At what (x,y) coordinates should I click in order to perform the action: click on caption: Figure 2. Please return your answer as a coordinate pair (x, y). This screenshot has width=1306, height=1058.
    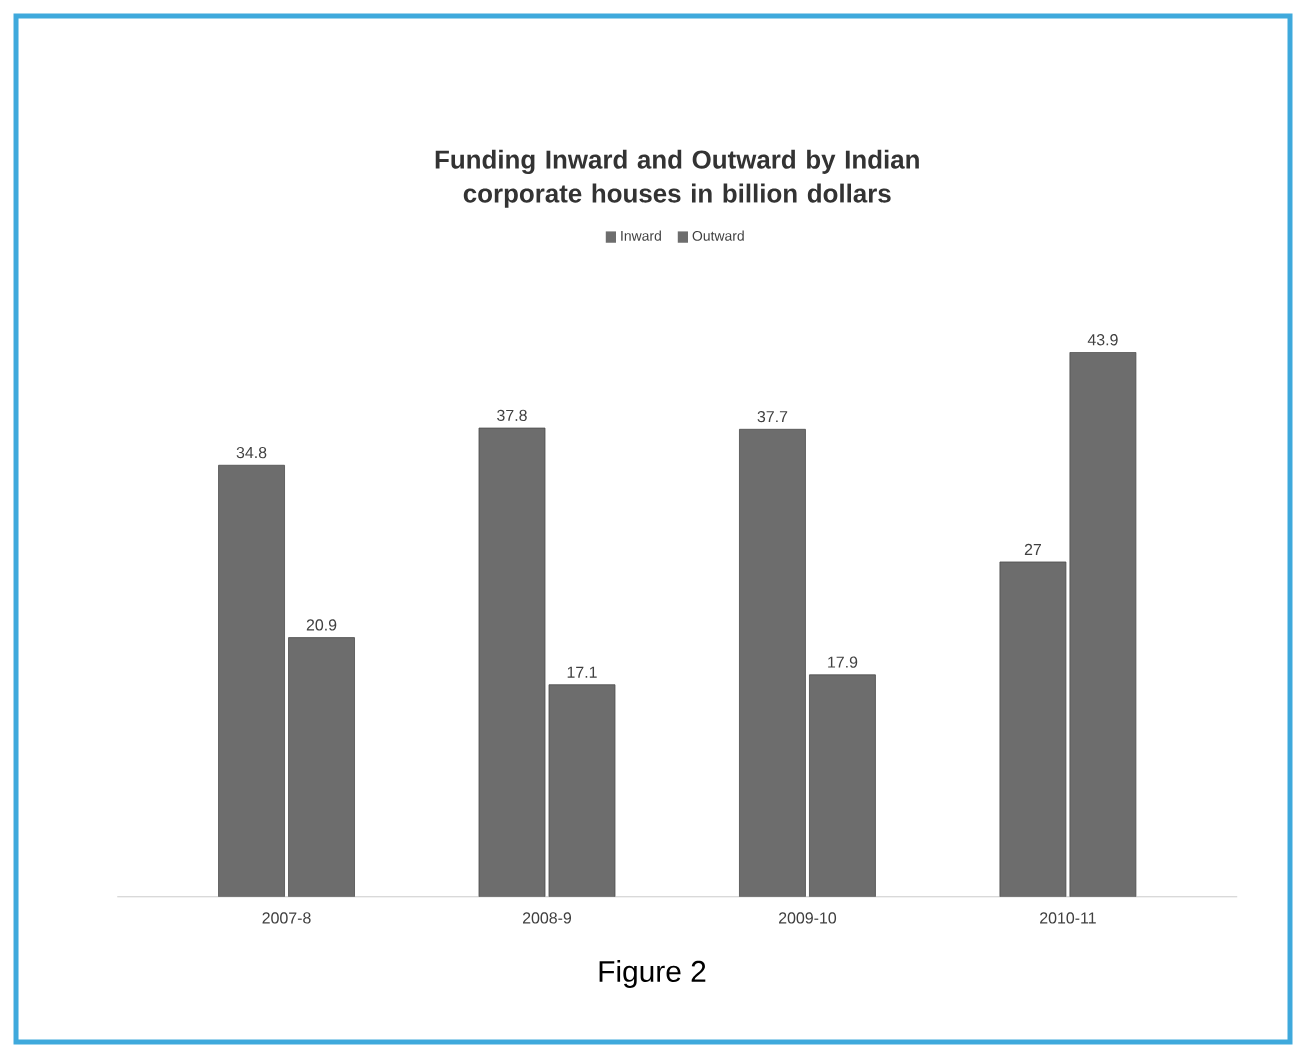
    Looking at the image, I should click on (652, 974).